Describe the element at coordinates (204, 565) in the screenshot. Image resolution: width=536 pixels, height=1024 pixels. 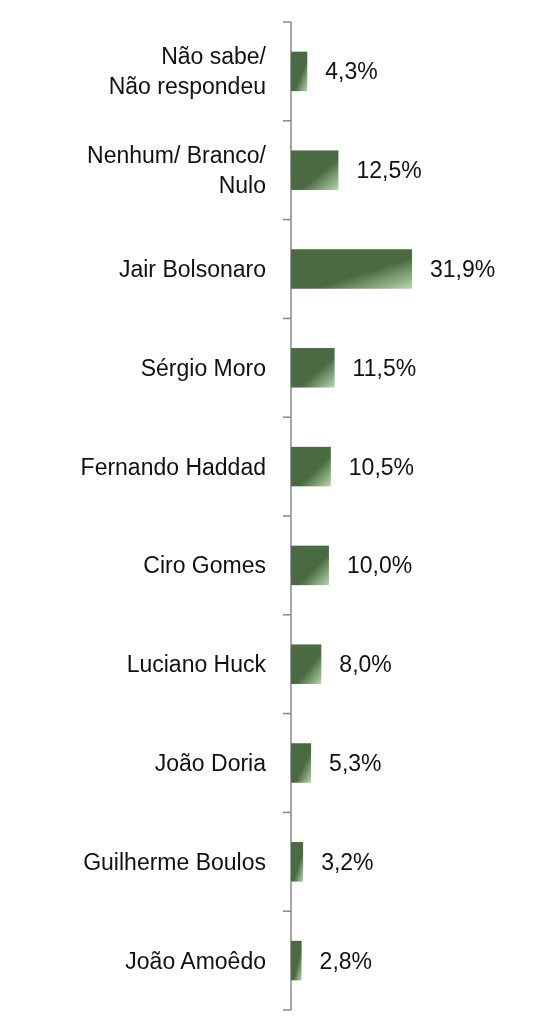
I see `y-tick-label: Ciro Gomes` at that location.